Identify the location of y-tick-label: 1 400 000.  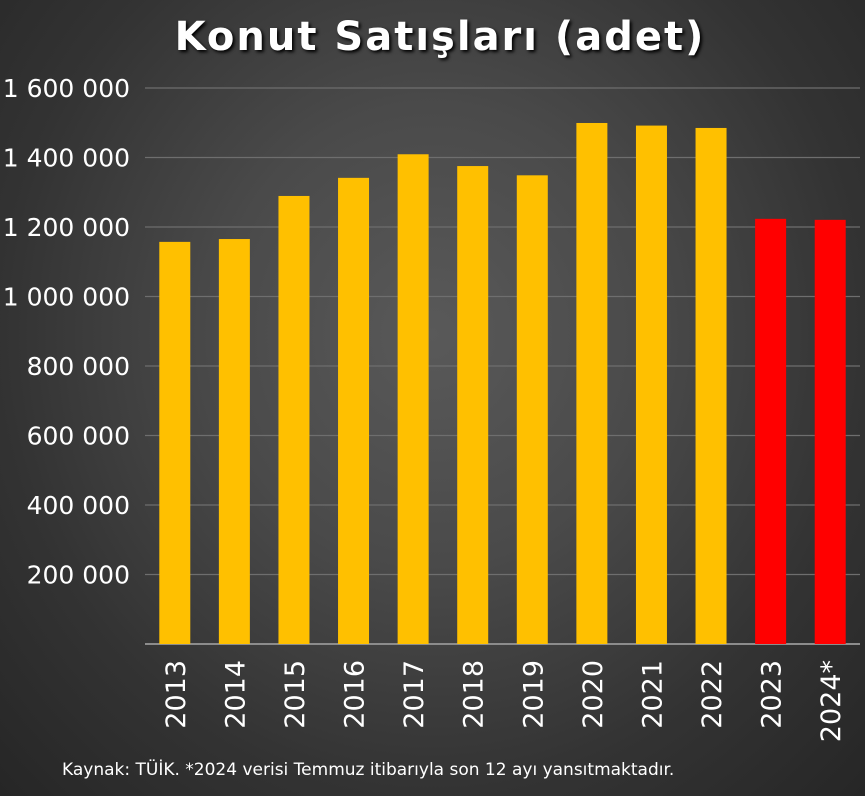
(66, 158).